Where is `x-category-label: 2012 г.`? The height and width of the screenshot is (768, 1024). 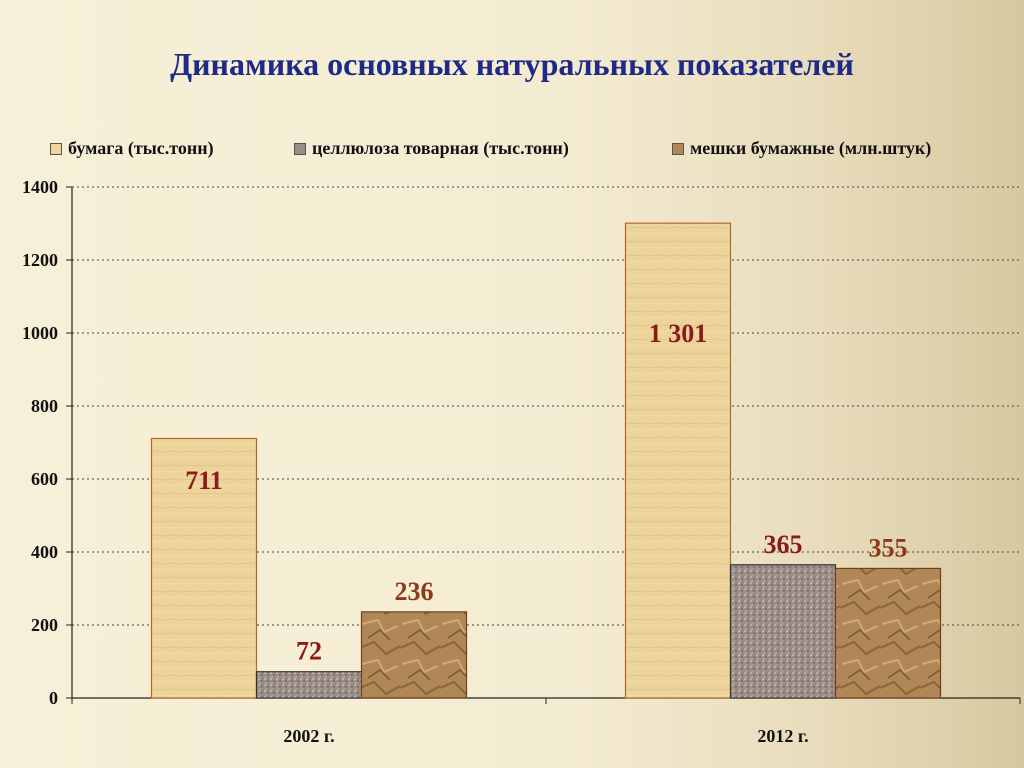 x-category-label: 2012 г. is located at coordinates (782, 736).